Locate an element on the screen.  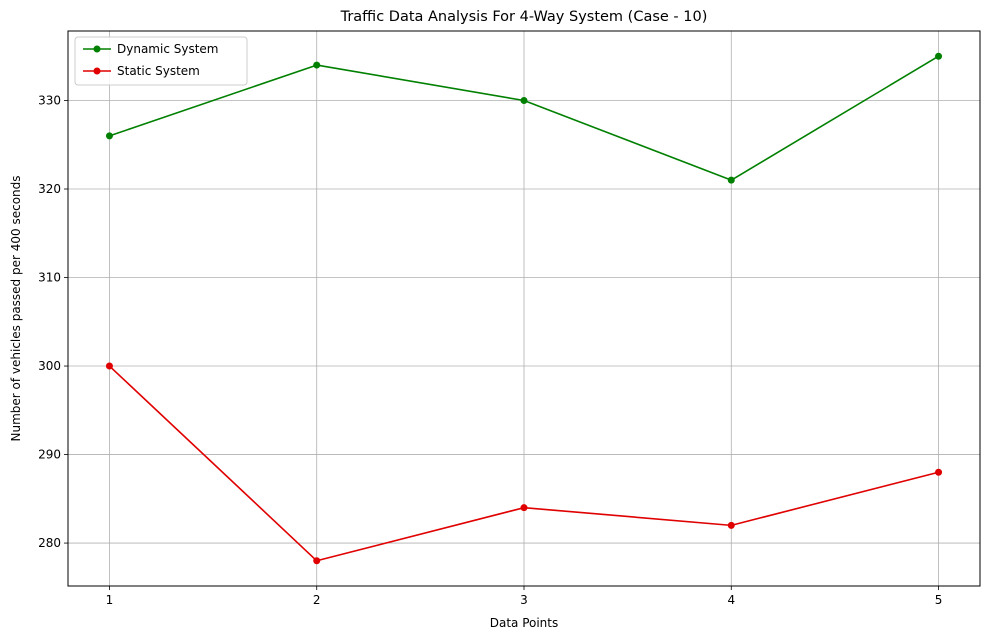
y-tick-label: 300 is located at coordinates (49, 366).